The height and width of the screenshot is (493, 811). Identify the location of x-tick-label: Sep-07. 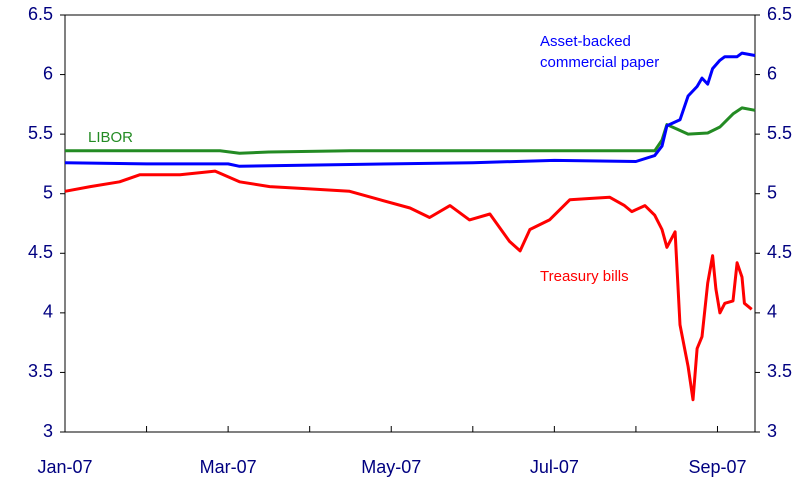
(717, 467).